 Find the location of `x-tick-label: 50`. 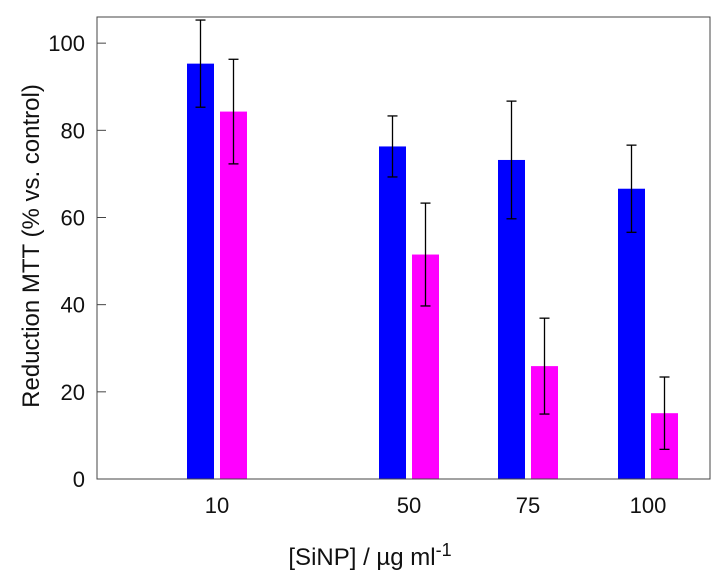

x-tick-label: 50 is located at coordinates (409, 505).